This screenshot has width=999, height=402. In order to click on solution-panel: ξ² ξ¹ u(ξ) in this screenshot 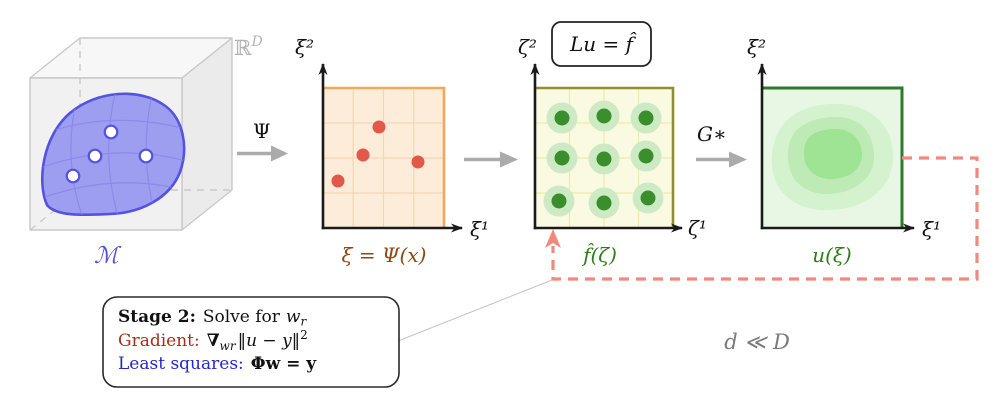, I will do `click(844, 151)`.